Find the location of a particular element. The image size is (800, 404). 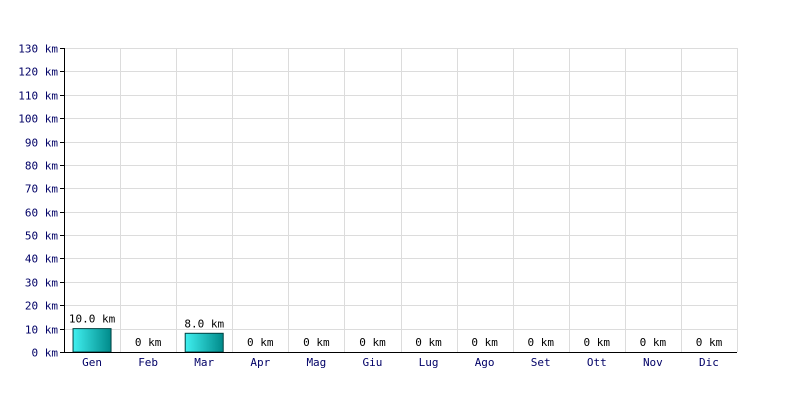

x-tick-label-ago: Ago is located at coordinates (485, 362).